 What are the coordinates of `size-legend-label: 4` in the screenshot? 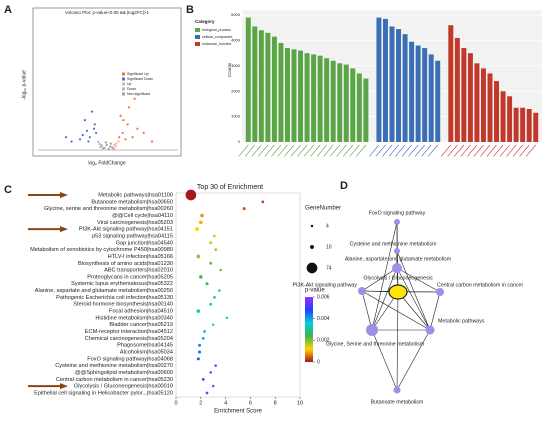 It's located at (327, 226).